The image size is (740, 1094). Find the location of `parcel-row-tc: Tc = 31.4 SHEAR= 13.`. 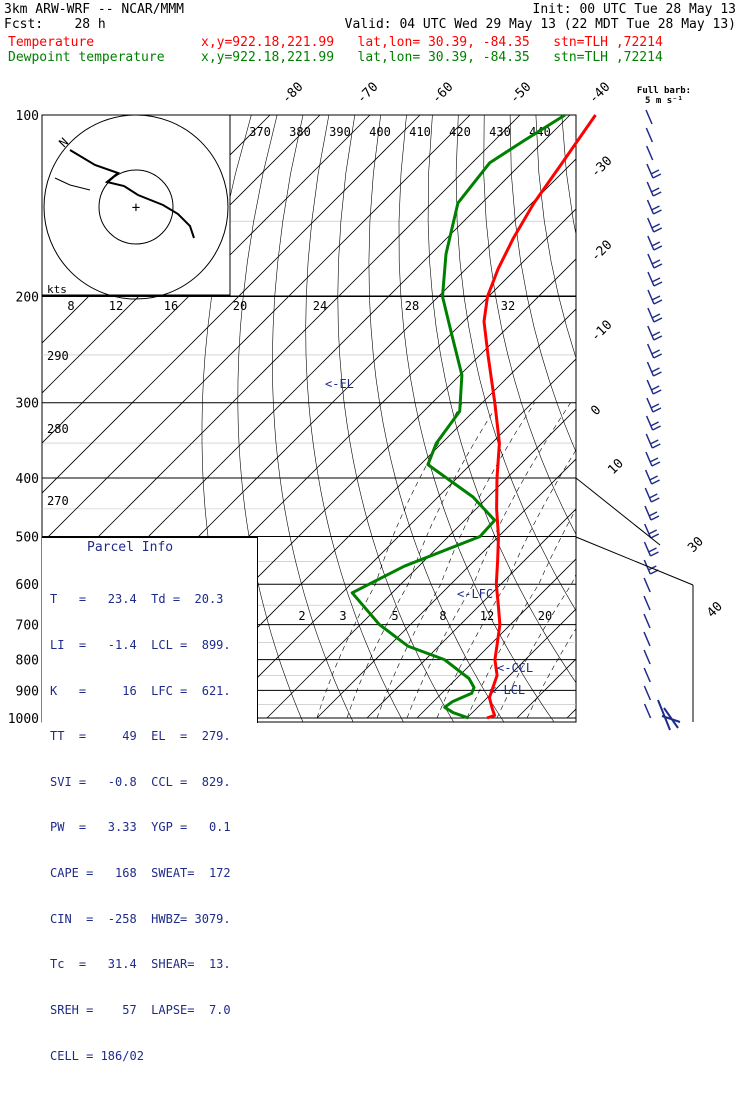

parcel-row-tc: Tc = 31.4 SHEAR= 13. is located at coordinates (140, 964).